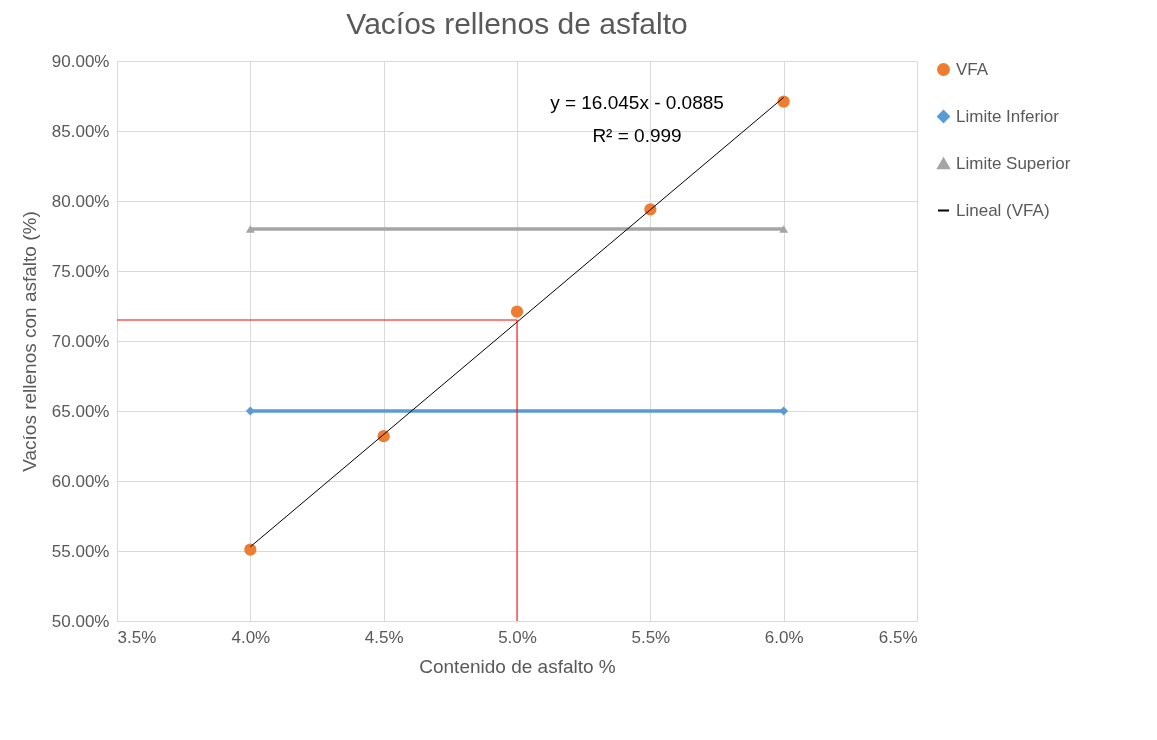  Describe the element at coordinates (637, 135) in the screenshot. I see `annotation: R² = 0.999` at that location.